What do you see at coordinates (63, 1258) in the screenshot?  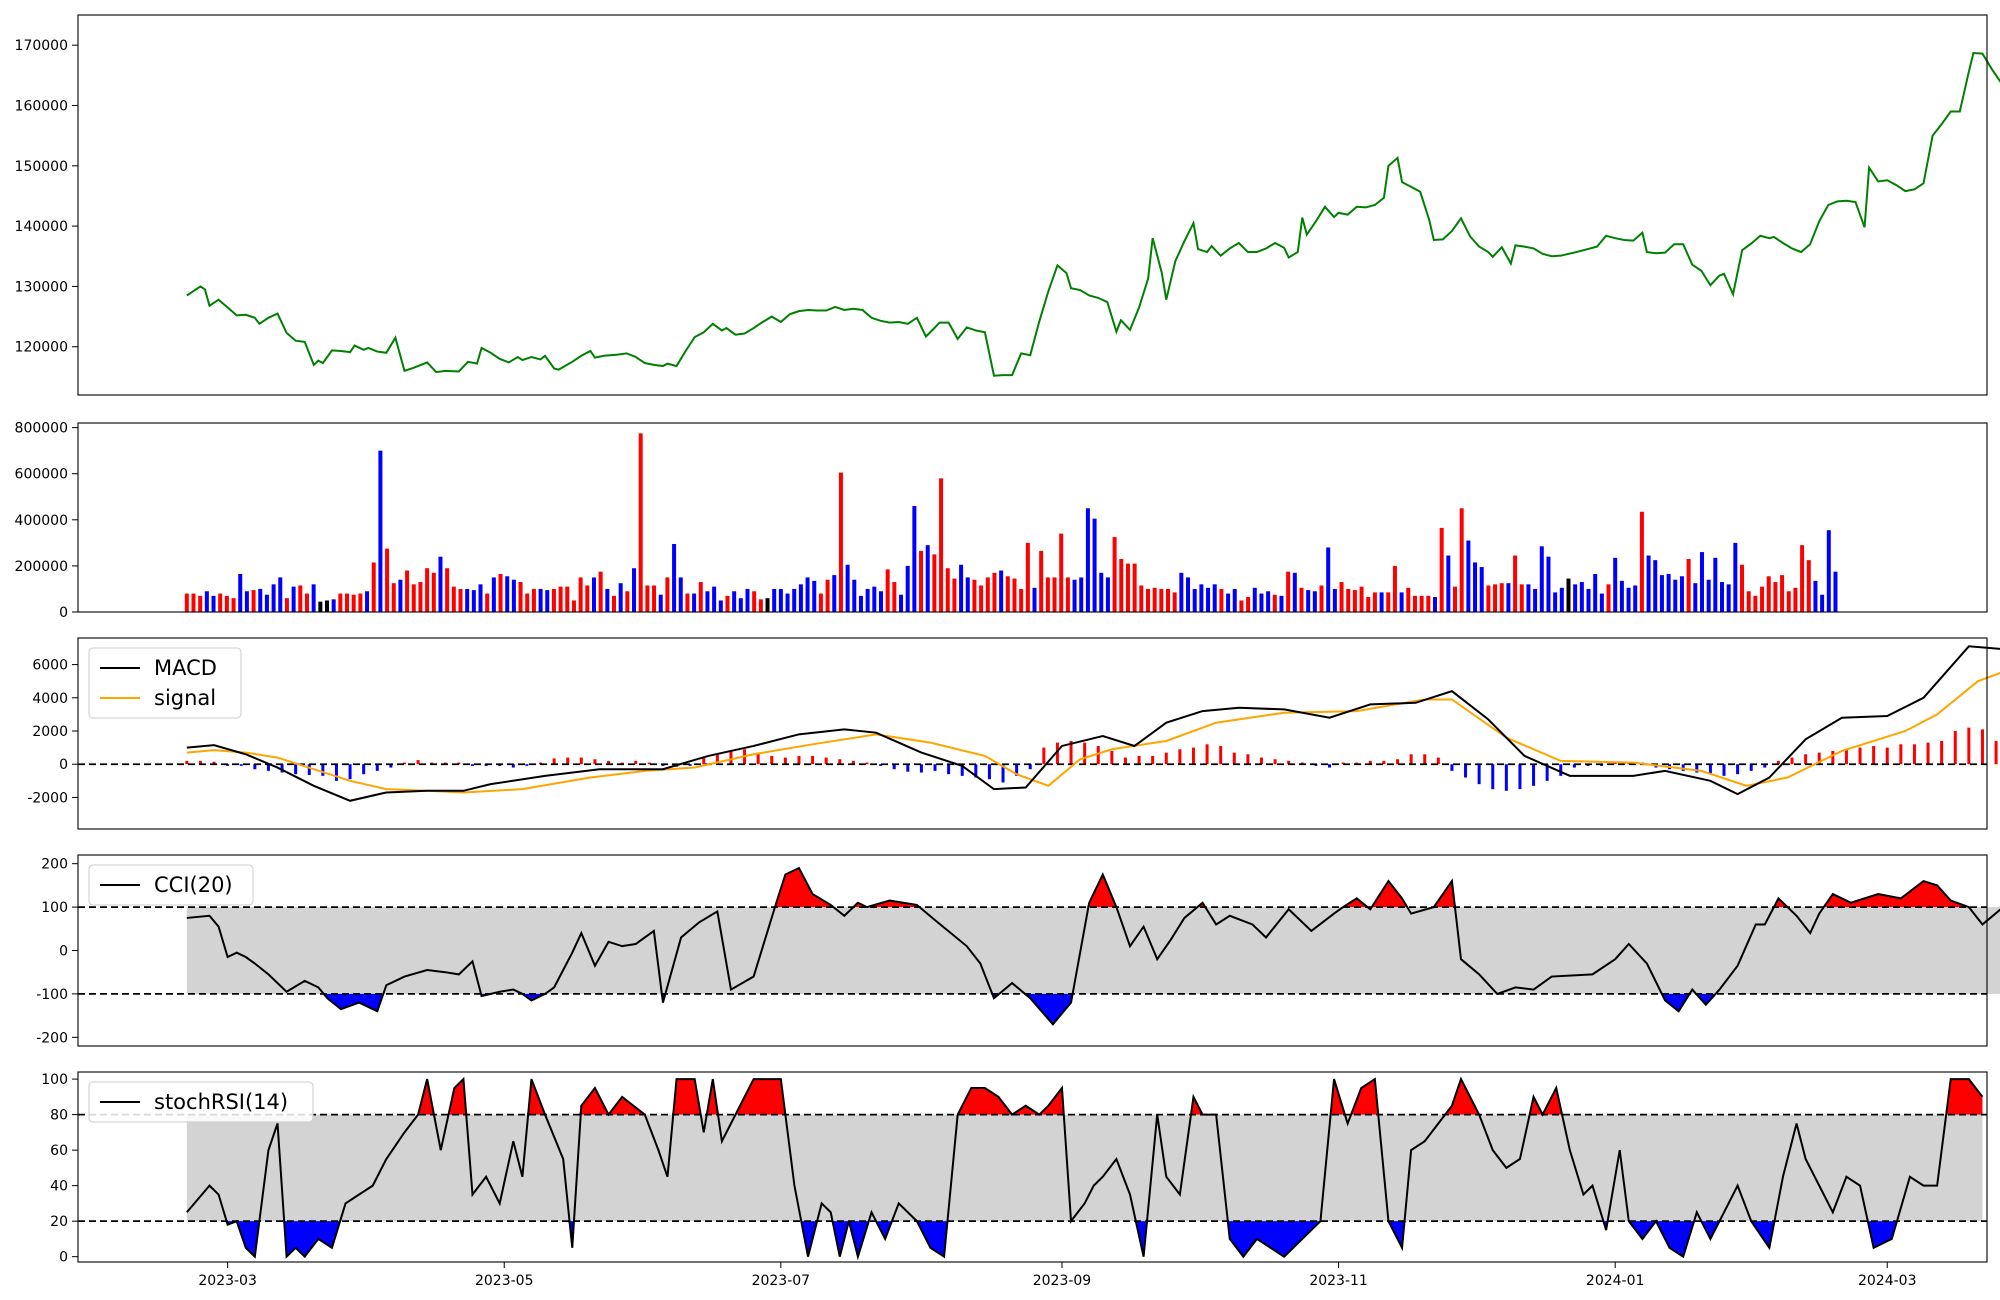 I see `stochrsi-y-tick-label: 0` at bounding box center [63, 1258].